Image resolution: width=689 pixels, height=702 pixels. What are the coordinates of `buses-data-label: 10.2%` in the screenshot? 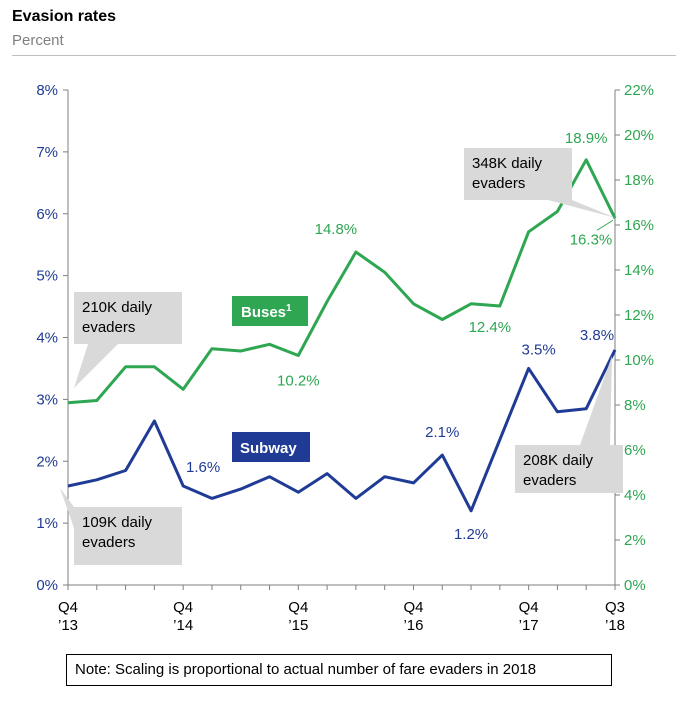 It's located at (298, 381).